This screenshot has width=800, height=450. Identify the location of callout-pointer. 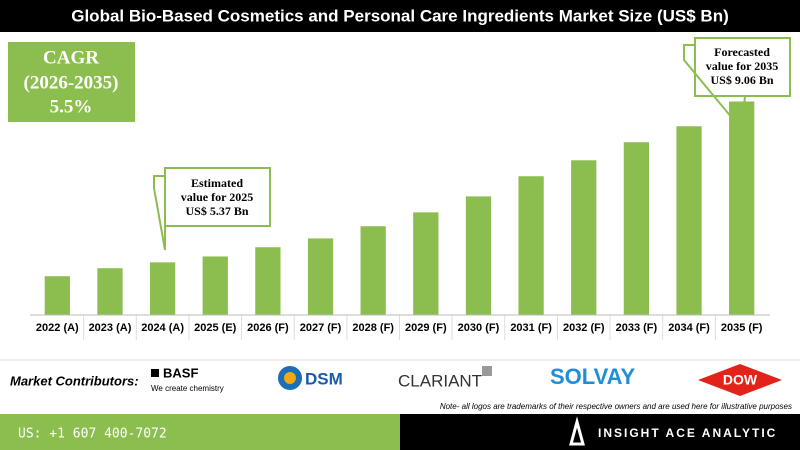
(159, 213).